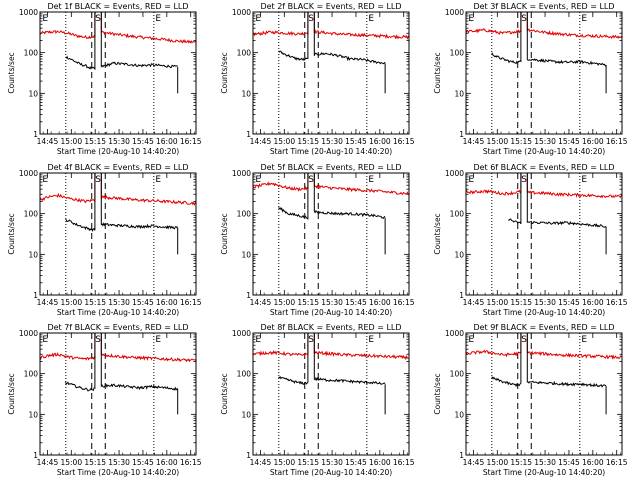  What do you see at coordinates (543, 6) in the screenshot?
I see `panel-title: Det 3f BLACK = Events, RED = LLD` at bounding box center [543, 6].